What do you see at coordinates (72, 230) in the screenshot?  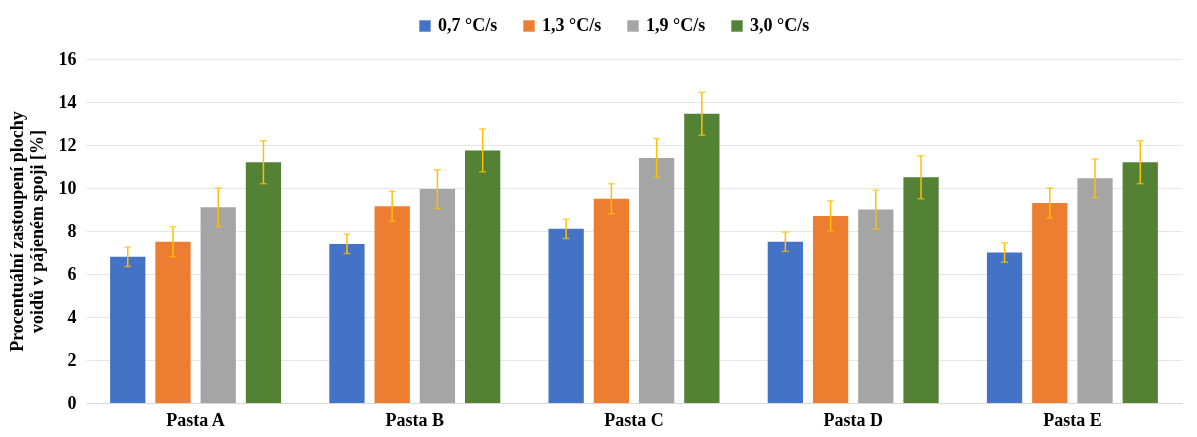 I see `y-tick-label: 8` at bounding box center [72, 230].